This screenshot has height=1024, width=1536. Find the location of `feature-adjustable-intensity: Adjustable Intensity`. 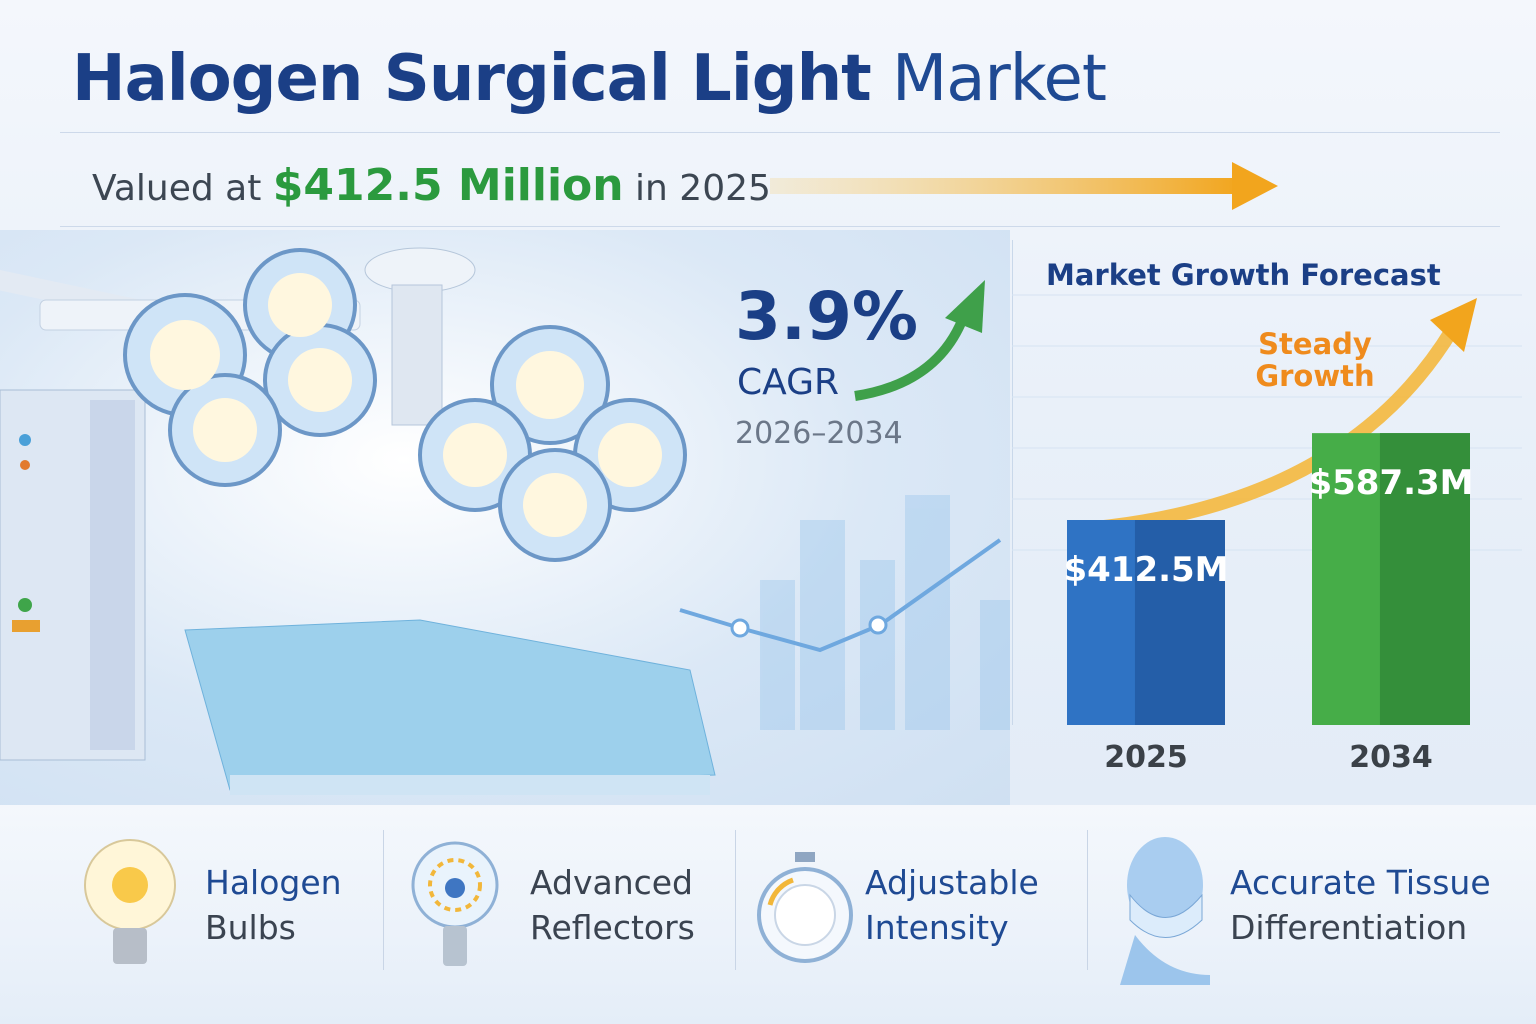

feature-adjustable-intensity: Adjustable Intensity is located at coordinates (897, 905).